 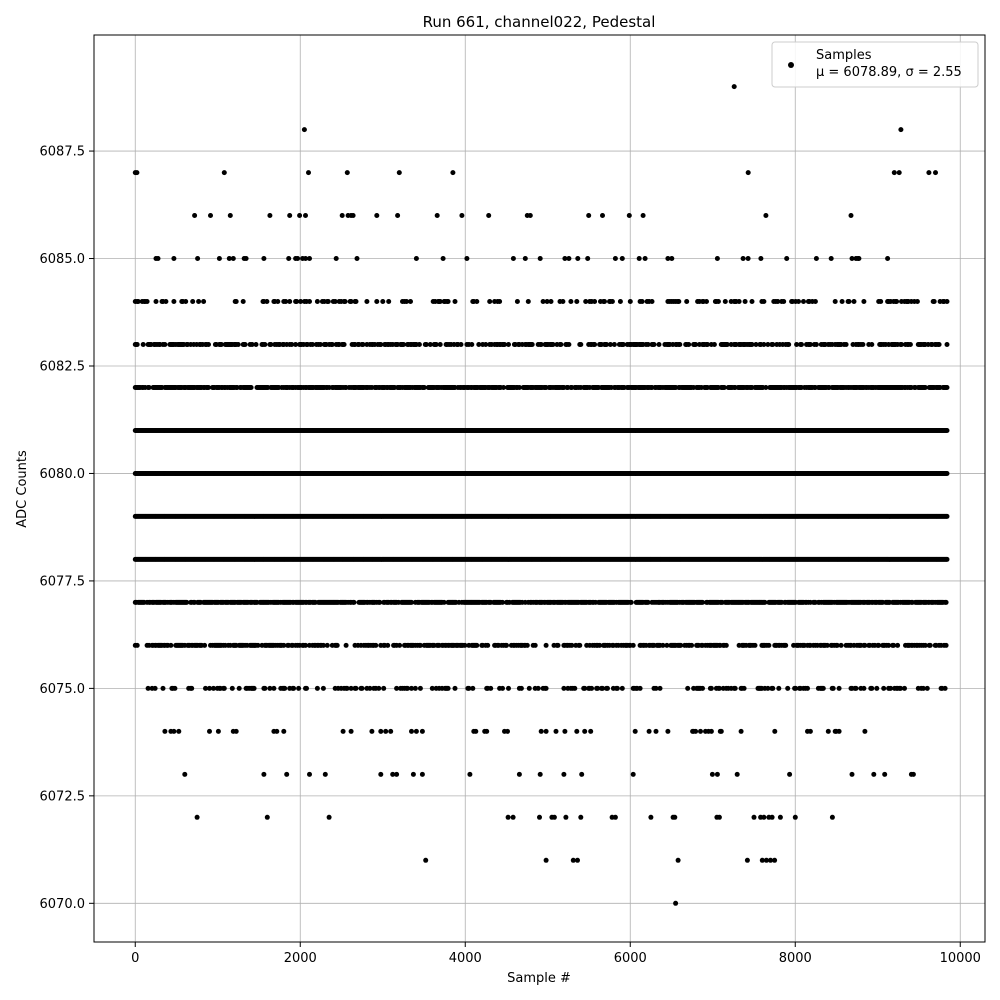 What do you see at coordinates (539, 22) in the screenshot?
I see `chart-title: Run 661, channel022, Pedestal` at bounding box center [539, 22].